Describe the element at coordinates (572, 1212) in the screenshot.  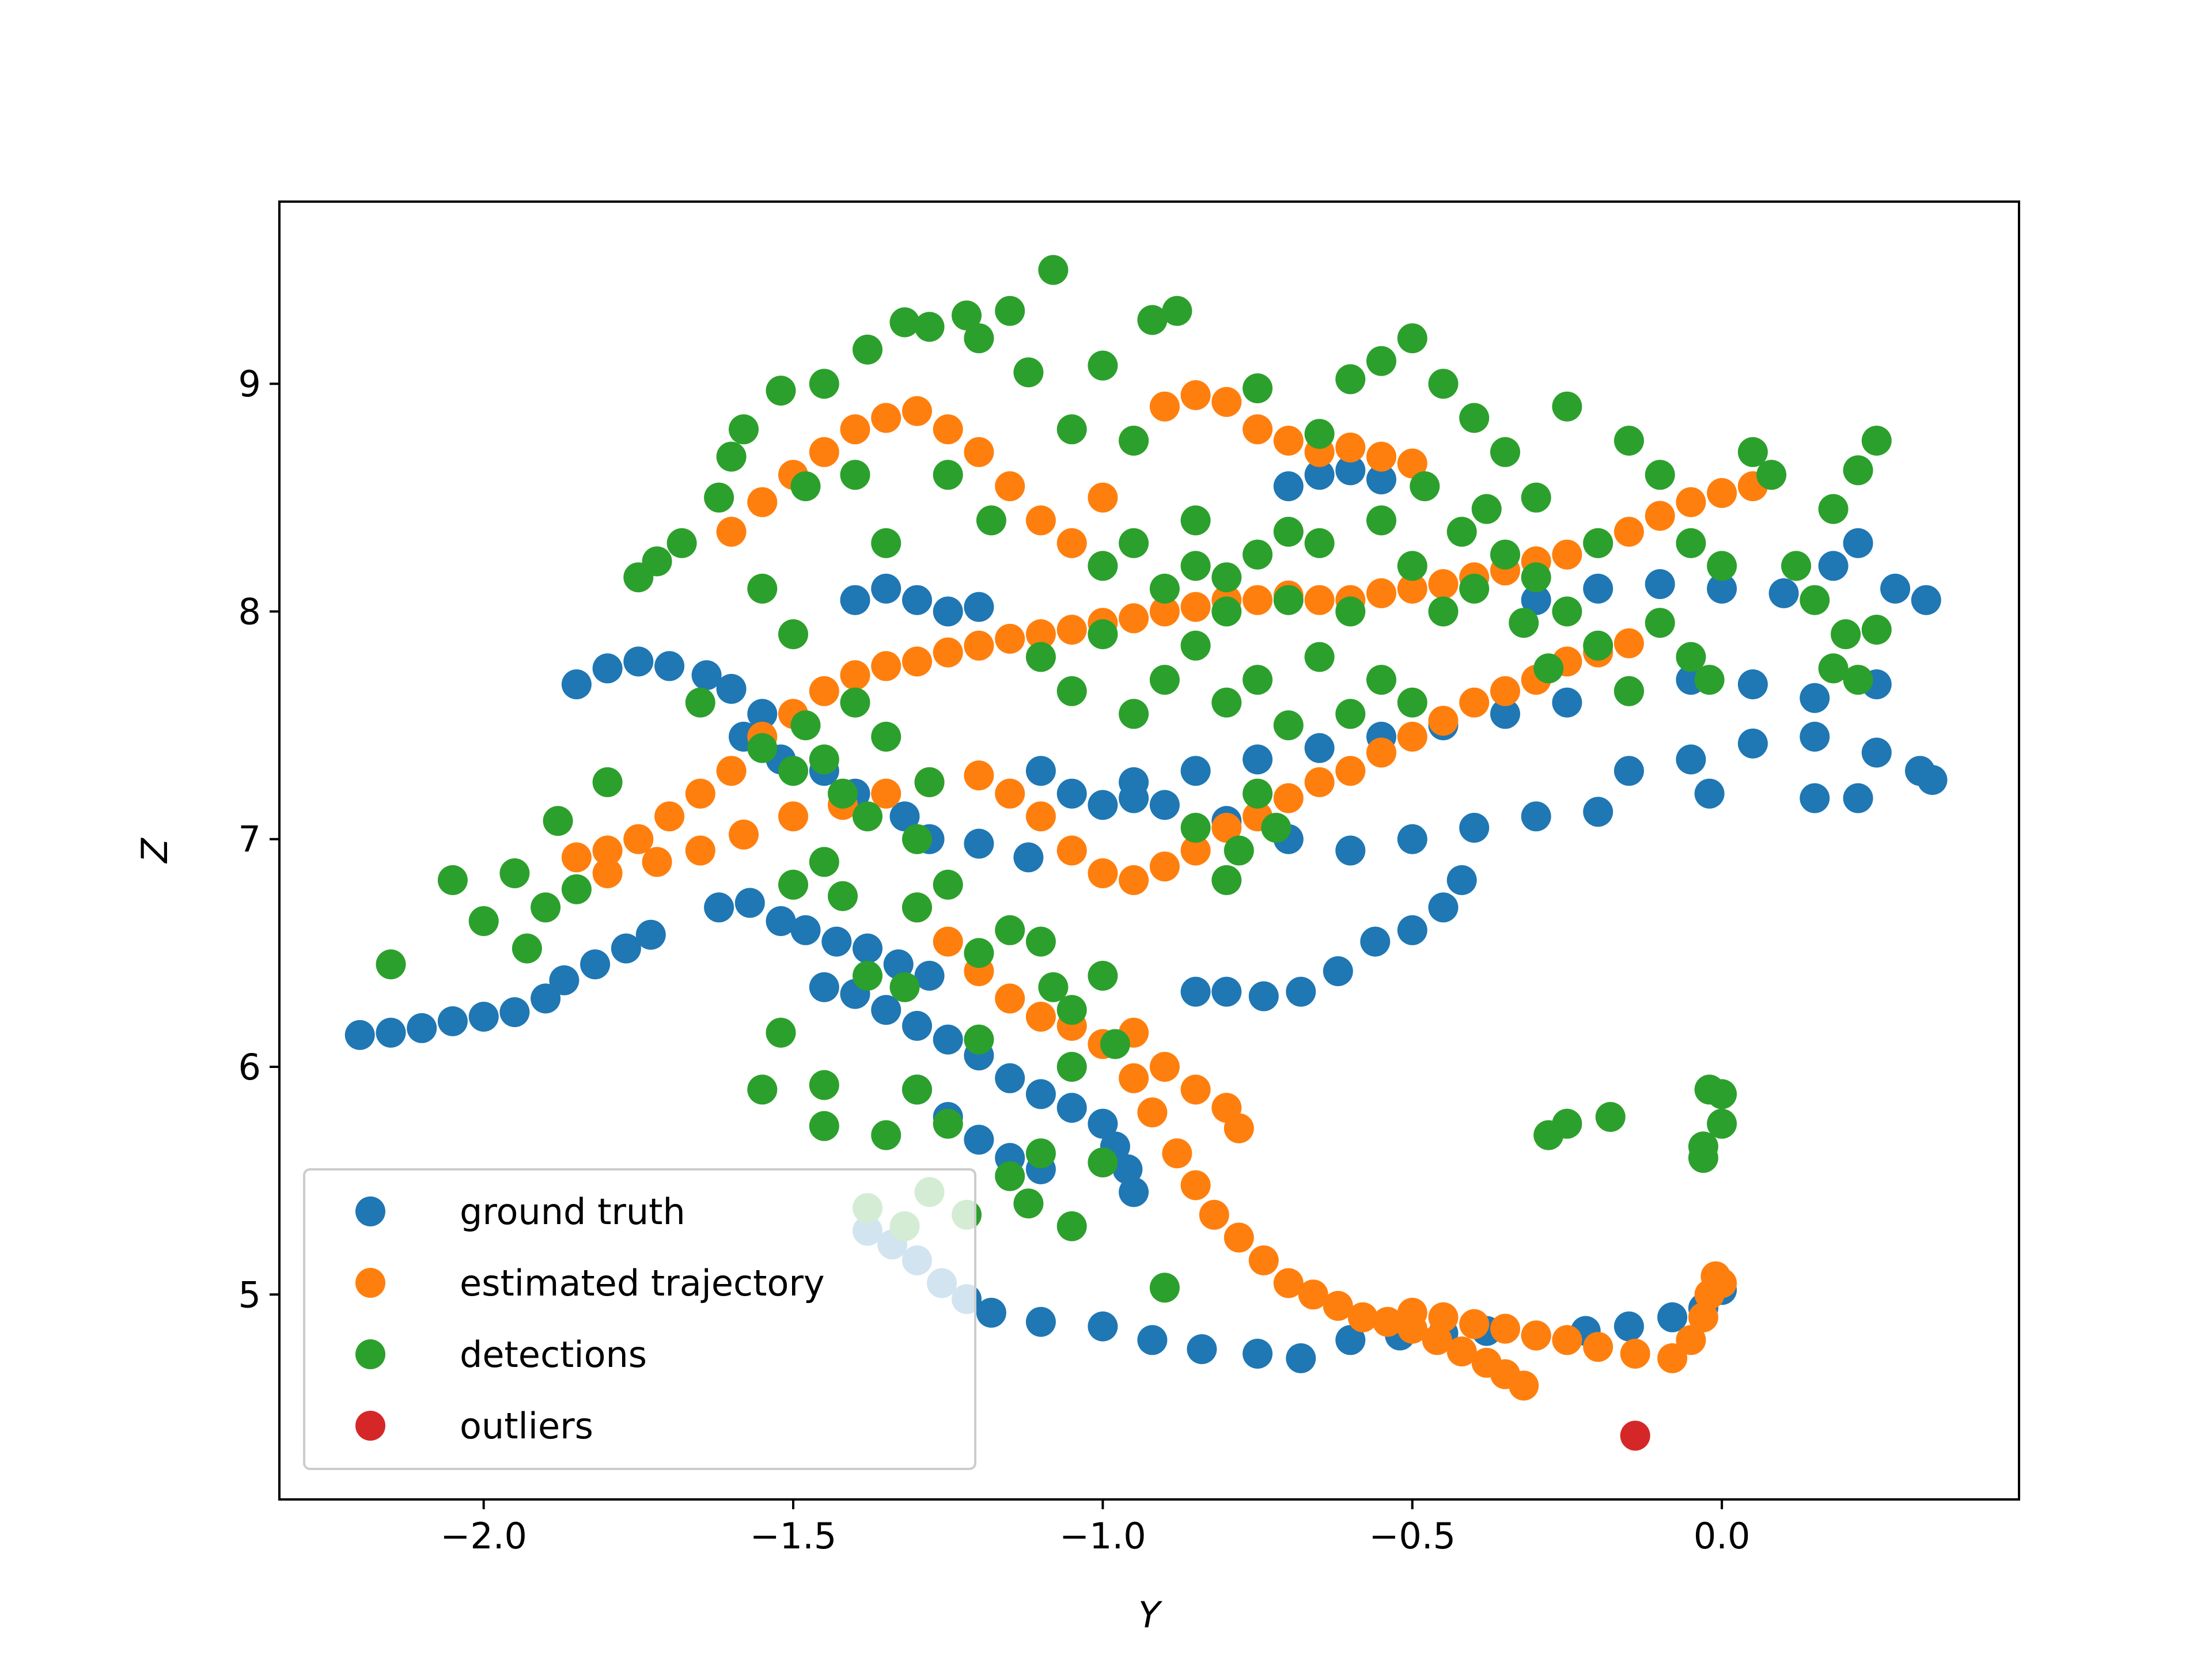
I see `legend-label: ground truth` at that location.